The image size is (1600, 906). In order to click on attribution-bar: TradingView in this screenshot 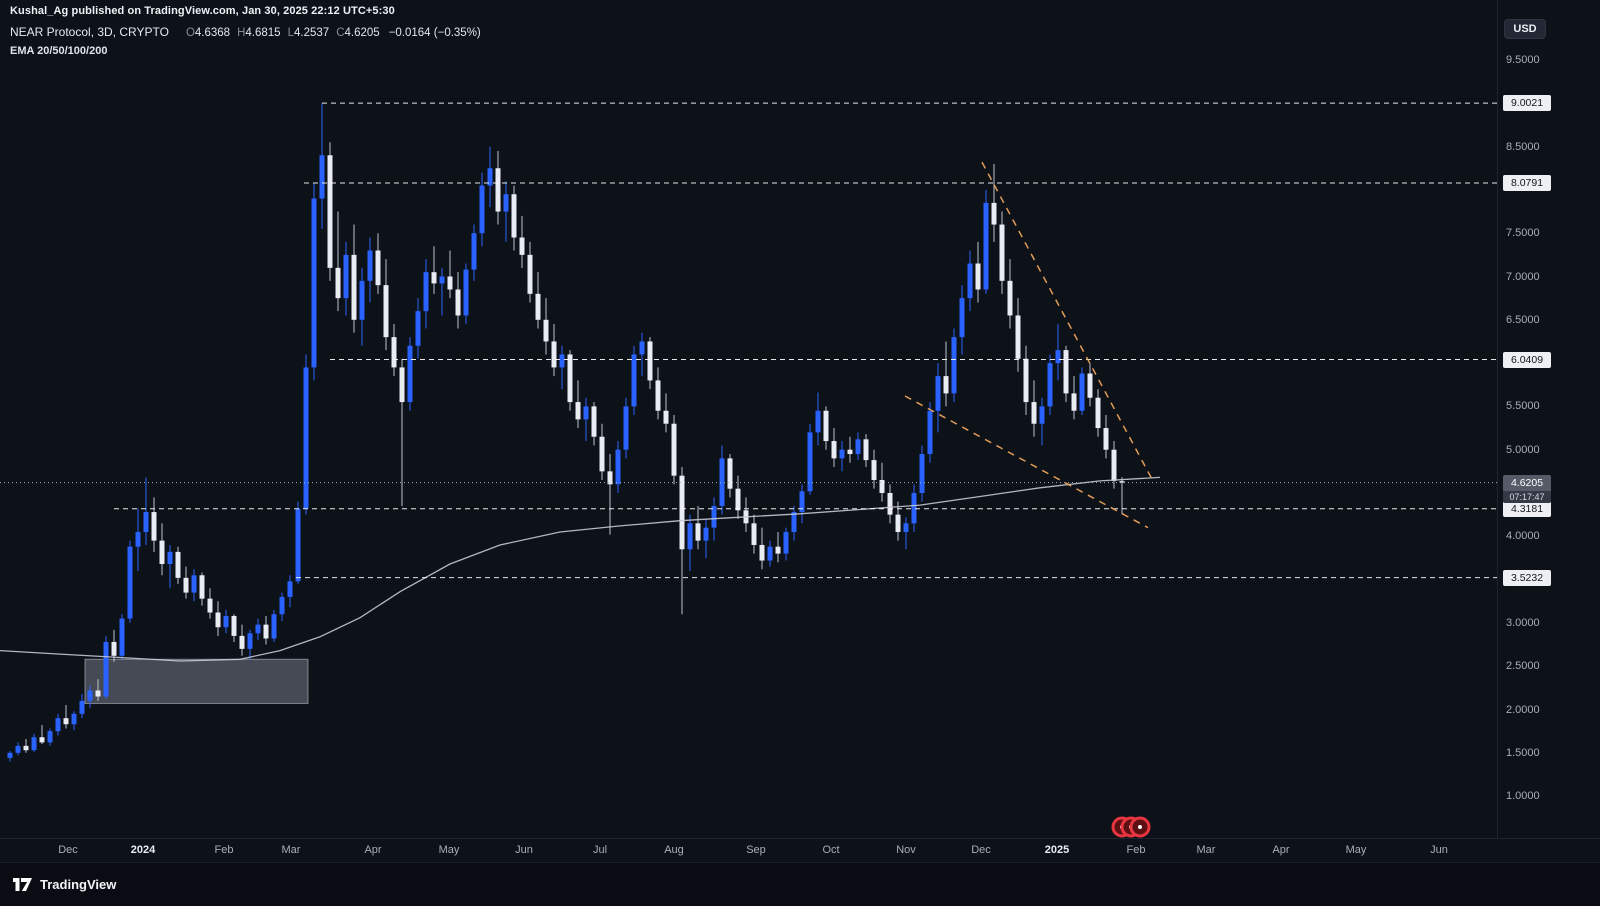, I will do `click(800, 884)`.